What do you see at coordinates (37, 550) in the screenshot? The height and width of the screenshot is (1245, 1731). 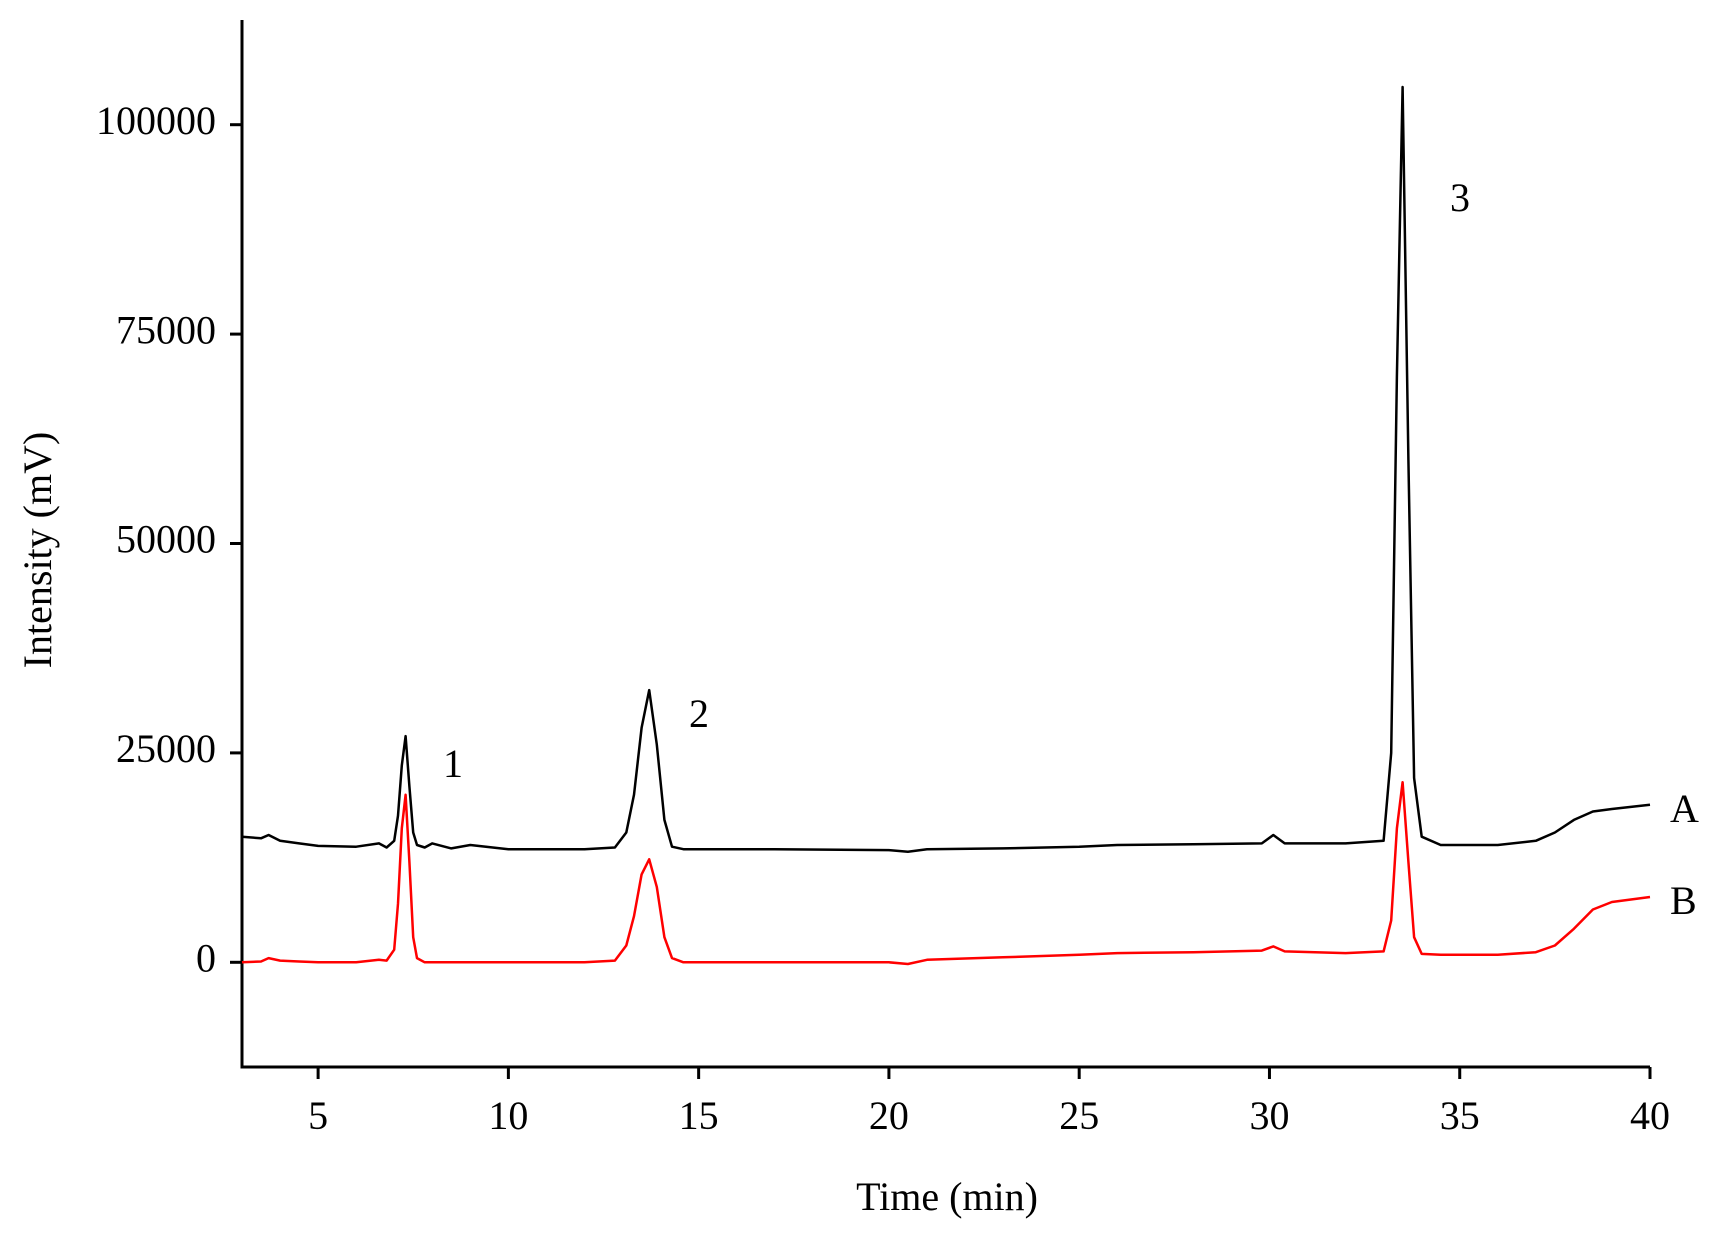 I see `y-axis-title: Intensity (mV)` at bounding box center [37, 550].